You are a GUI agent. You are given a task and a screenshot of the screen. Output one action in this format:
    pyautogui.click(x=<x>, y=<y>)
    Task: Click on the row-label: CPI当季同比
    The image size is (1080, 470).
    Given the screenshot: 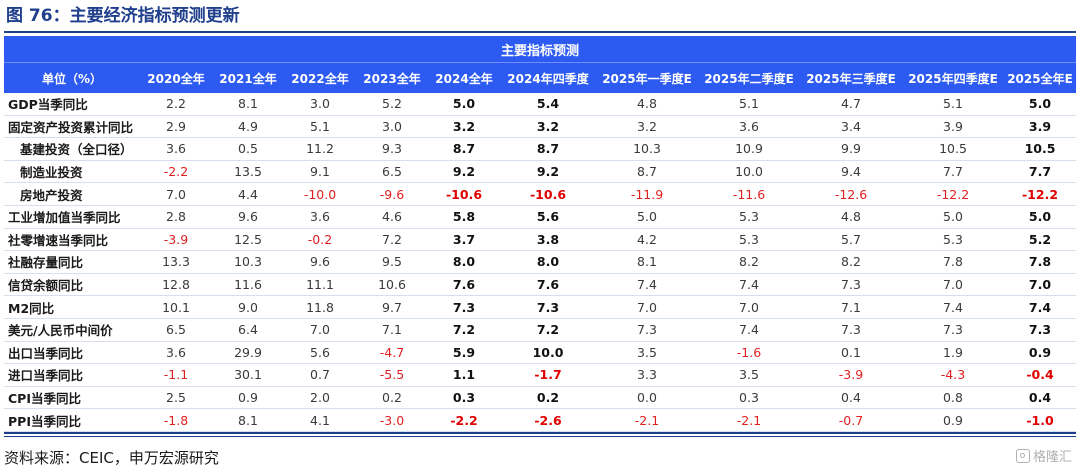 What is the action you would take?
    pyautogui.click(x=72, y=398)
    